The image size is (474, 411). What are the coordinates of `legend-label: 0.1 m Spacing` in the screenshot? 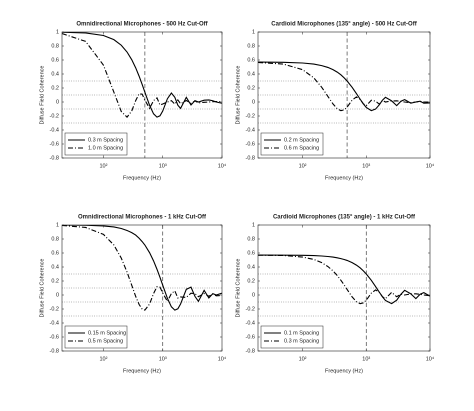 It's located at (301, 333).